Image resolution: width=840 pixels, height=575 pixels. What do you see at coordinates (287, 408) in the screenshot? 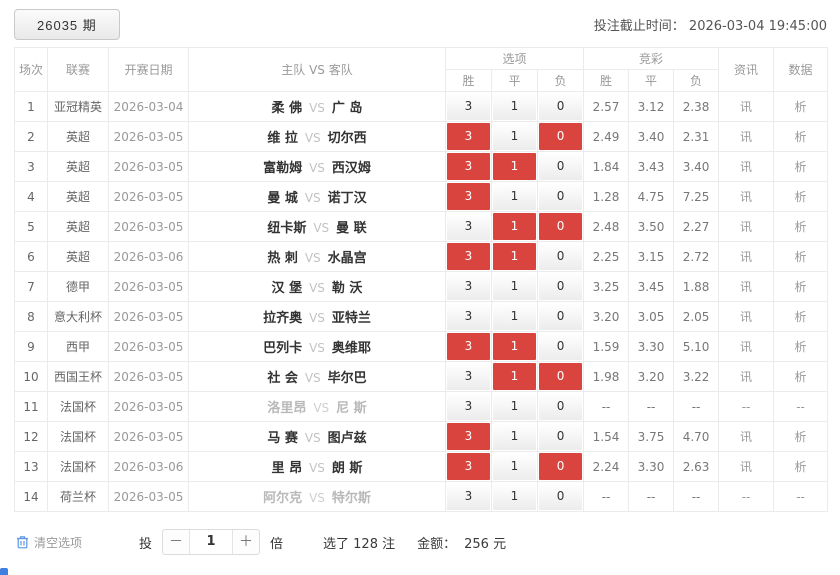
I see `home-team: 洛里昂` at bounding box center [287, 408].